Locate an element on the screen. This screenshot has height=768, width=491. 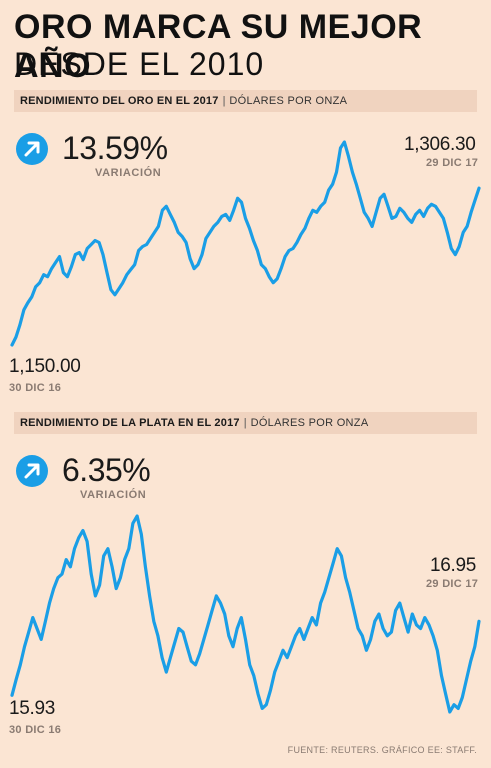
silver-section-unit: DÓLARES POR ONZA is located at coordinates (309, 423).